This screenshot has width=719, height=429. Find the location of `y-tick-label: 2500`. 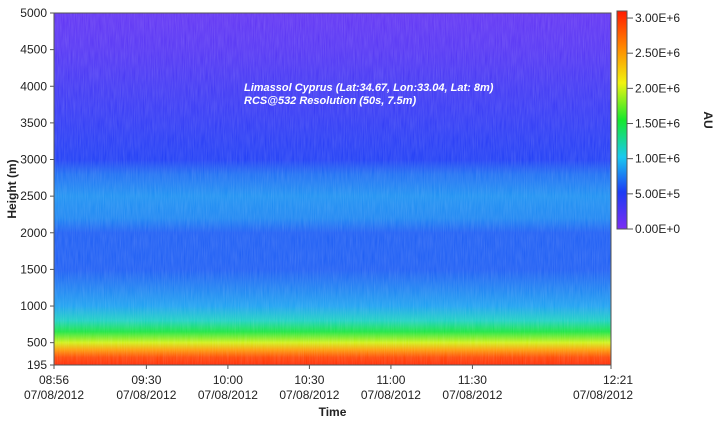

y-tick-label: 2500 is located at coordinates (33, 196).